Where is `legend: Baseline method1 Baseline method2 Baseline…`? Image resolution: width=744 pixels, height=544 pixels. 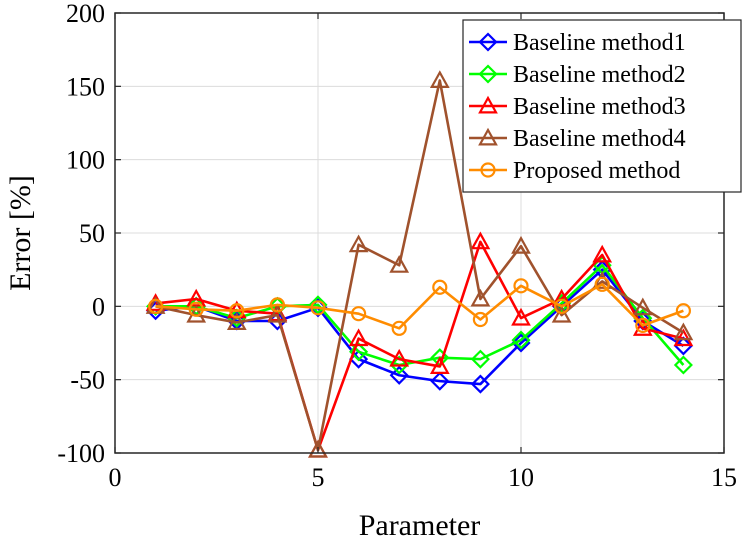
legend: Baseline method1 Baseline method2 Baseline… is located at coordinates (602, 106).